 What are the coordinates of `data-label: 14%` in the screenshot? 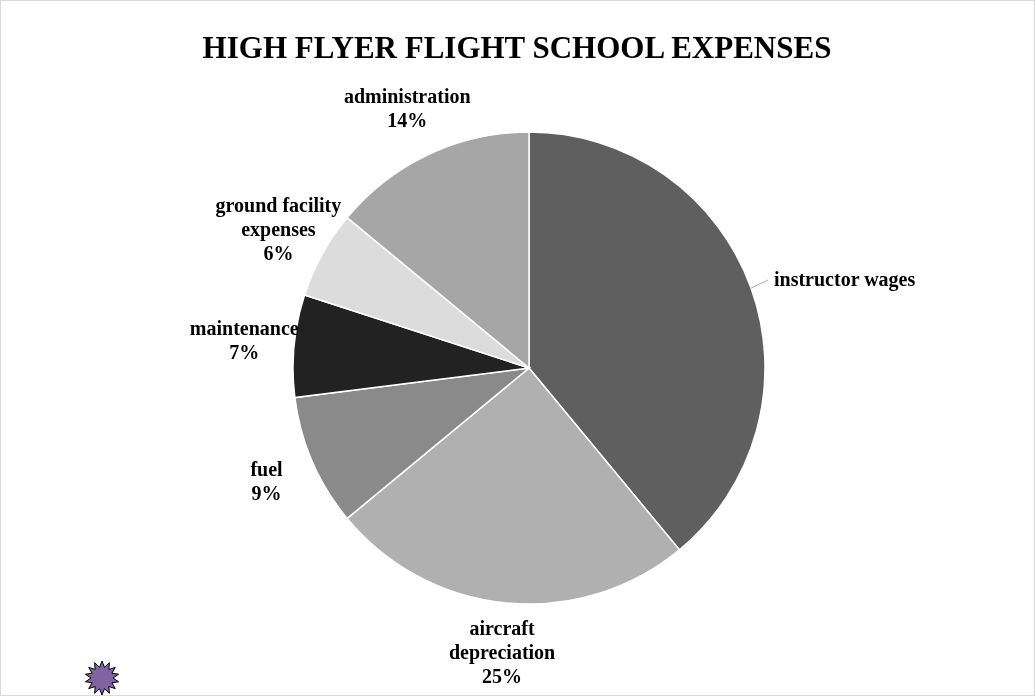 It's located at (407, 120).